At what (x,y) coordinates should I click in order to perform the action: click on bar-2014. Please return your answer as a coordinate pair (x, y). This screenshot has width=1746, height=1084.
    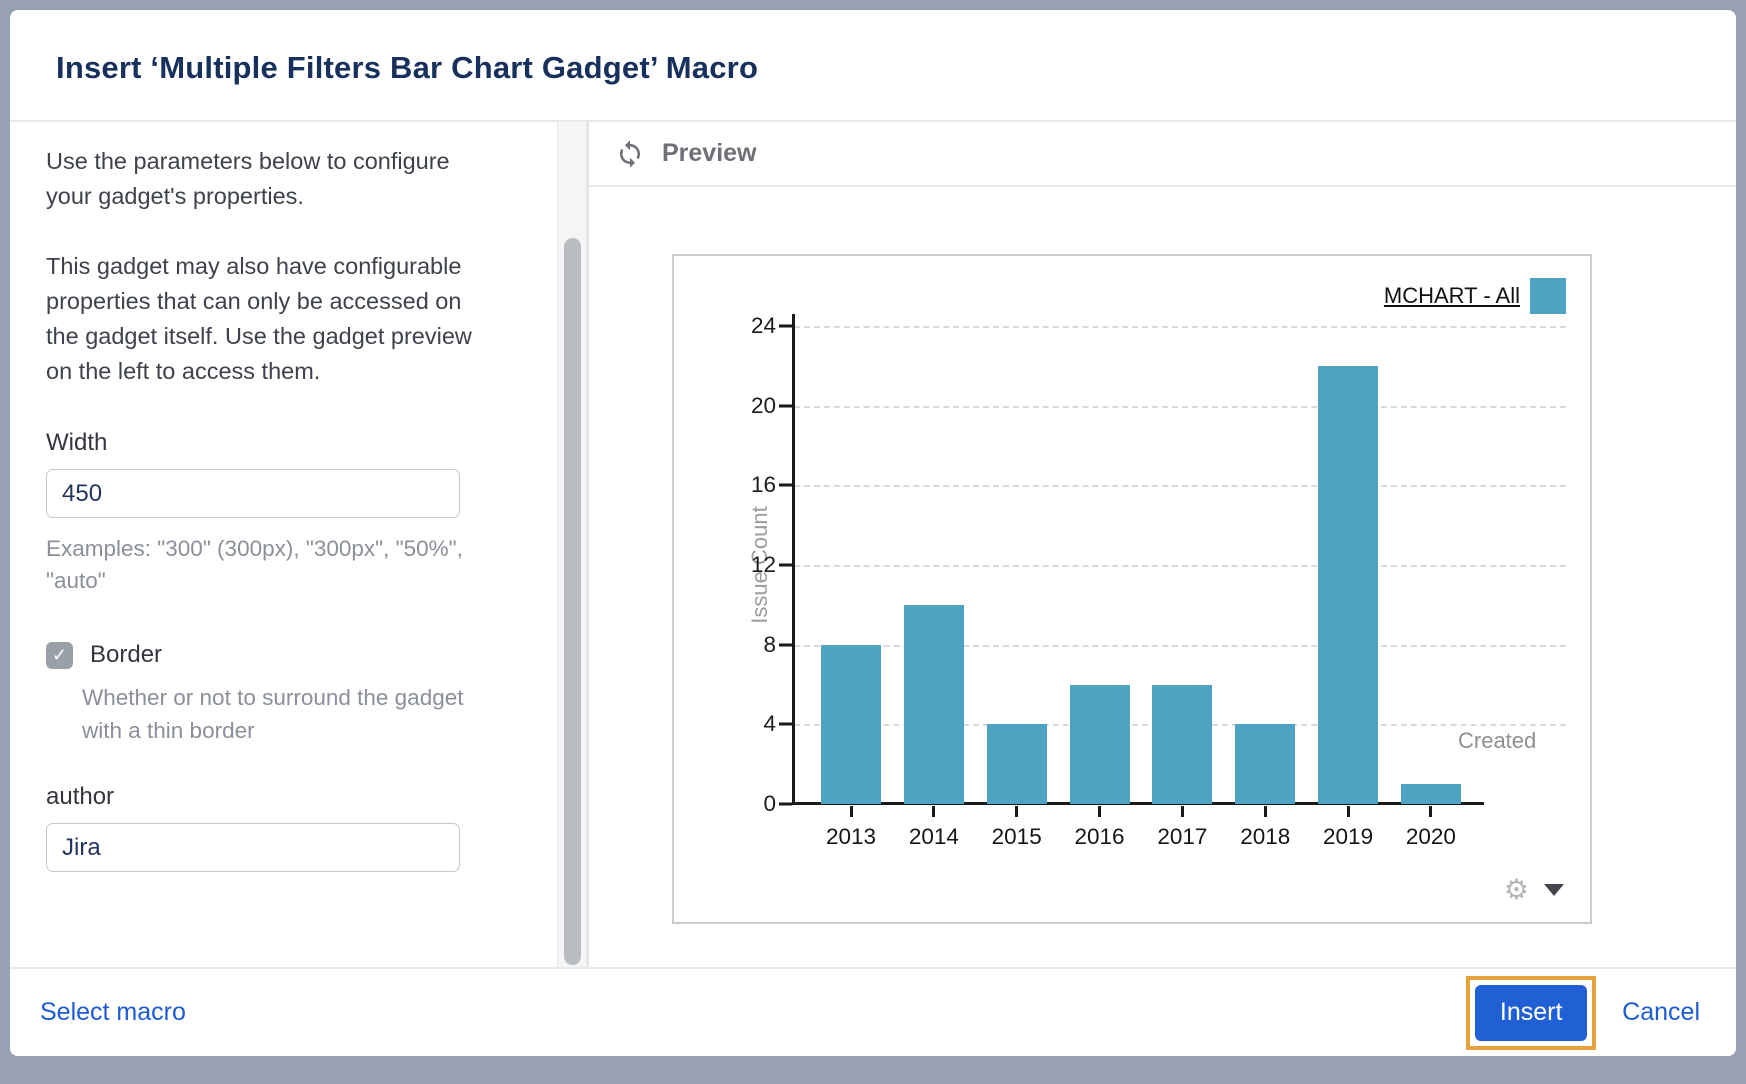
    Looking at the image, I should click on (933, 704).